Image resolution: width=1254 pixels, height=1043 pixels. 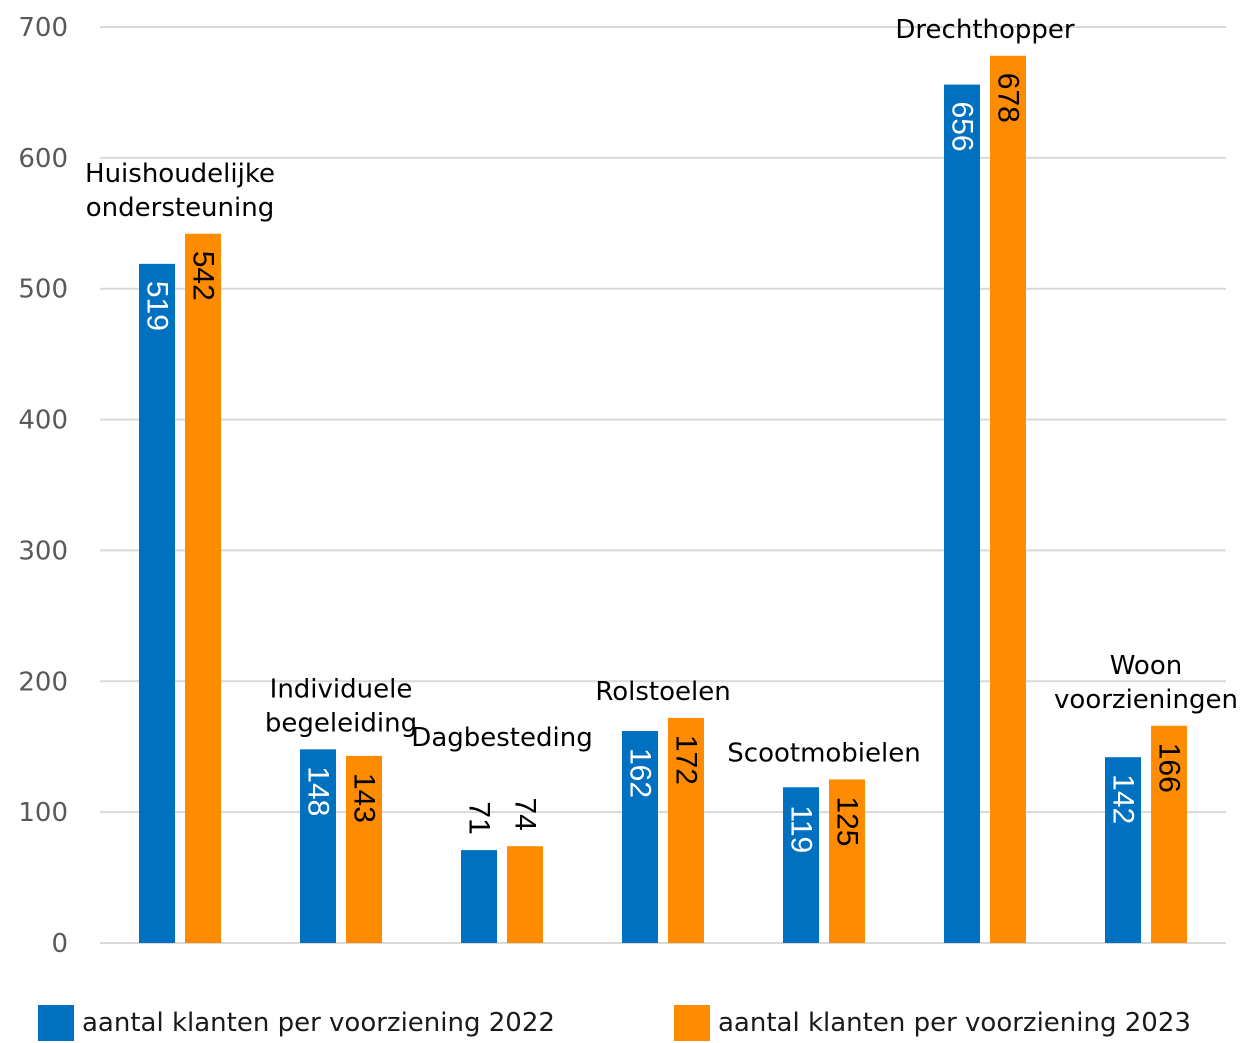 I want to click on category-label: Dagbesteding, so click(x=501, y=738).